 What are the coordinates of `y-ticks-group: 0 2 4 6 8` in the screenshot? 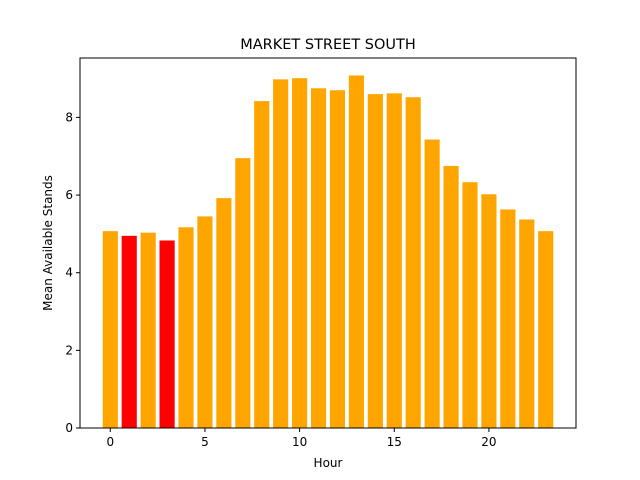 It's located at (72, 272).